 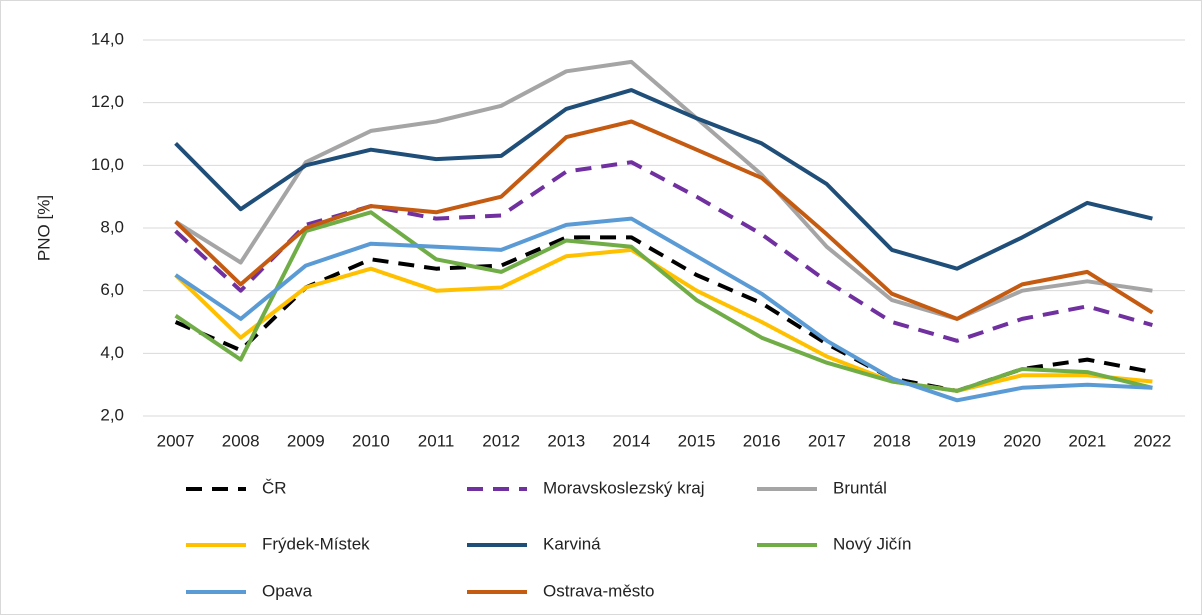 I want to click on x-tick-label: 2018, so click(x=892, y=440).